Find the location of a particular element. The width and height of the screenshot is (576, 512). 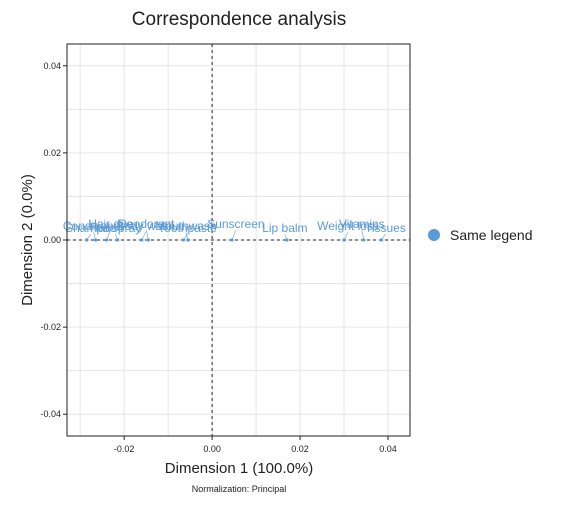

x-tick-label: 0.04 is located at coordinates (388, 449).